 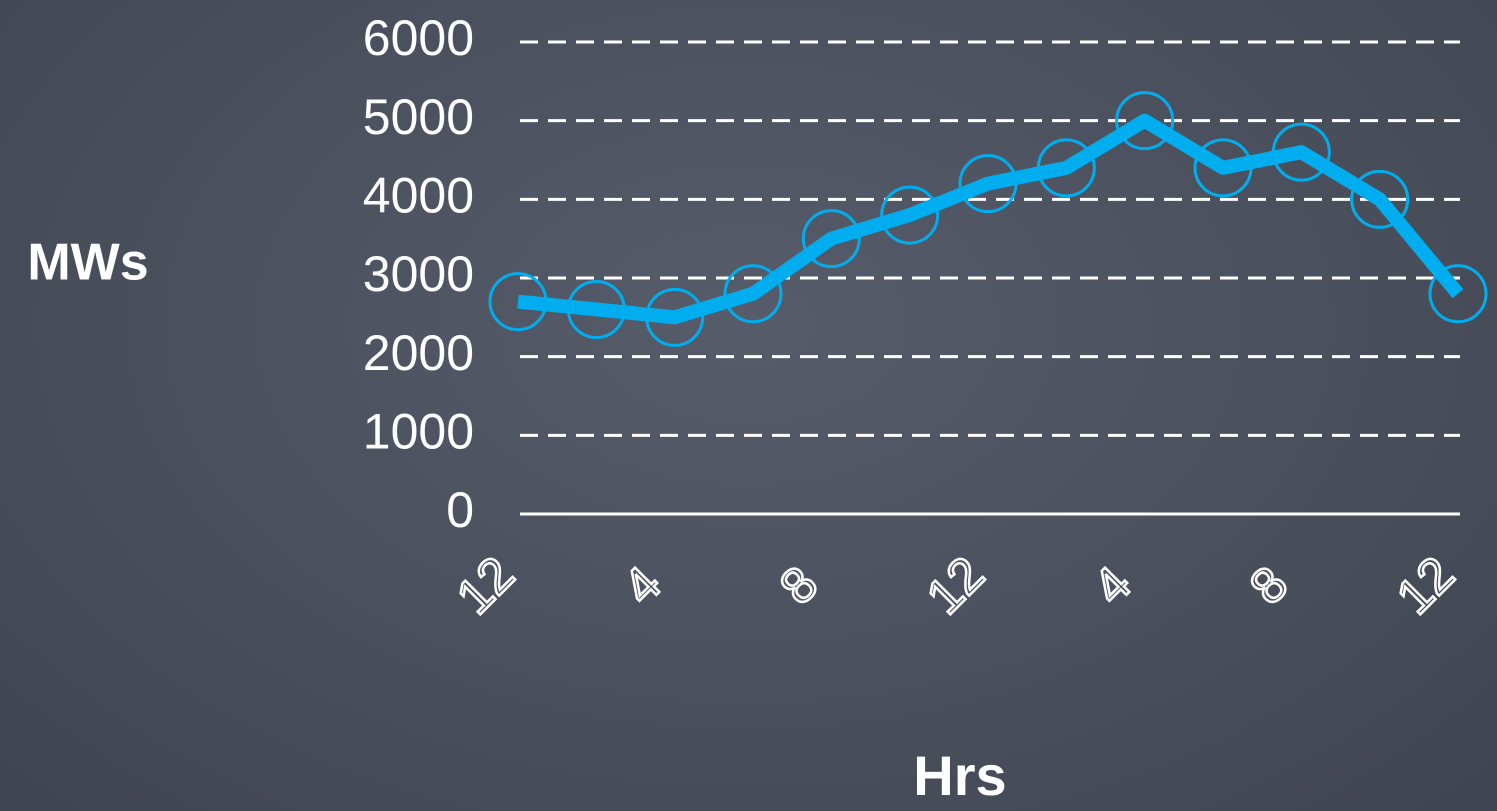 What do you see at coordinates (87, 263) in the screenshot?
I see `y-axis-label: MWs` at bounding box center [87, 263].